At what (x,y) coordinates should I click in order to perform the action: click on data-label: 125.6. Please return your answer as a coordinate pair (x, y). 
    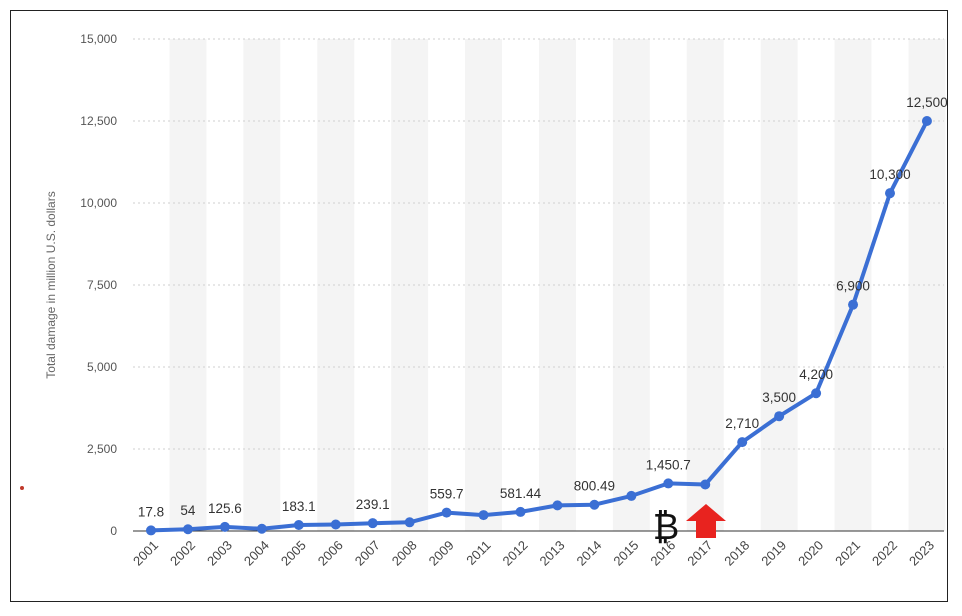
    Looking at the image, I should click on (225, 508).